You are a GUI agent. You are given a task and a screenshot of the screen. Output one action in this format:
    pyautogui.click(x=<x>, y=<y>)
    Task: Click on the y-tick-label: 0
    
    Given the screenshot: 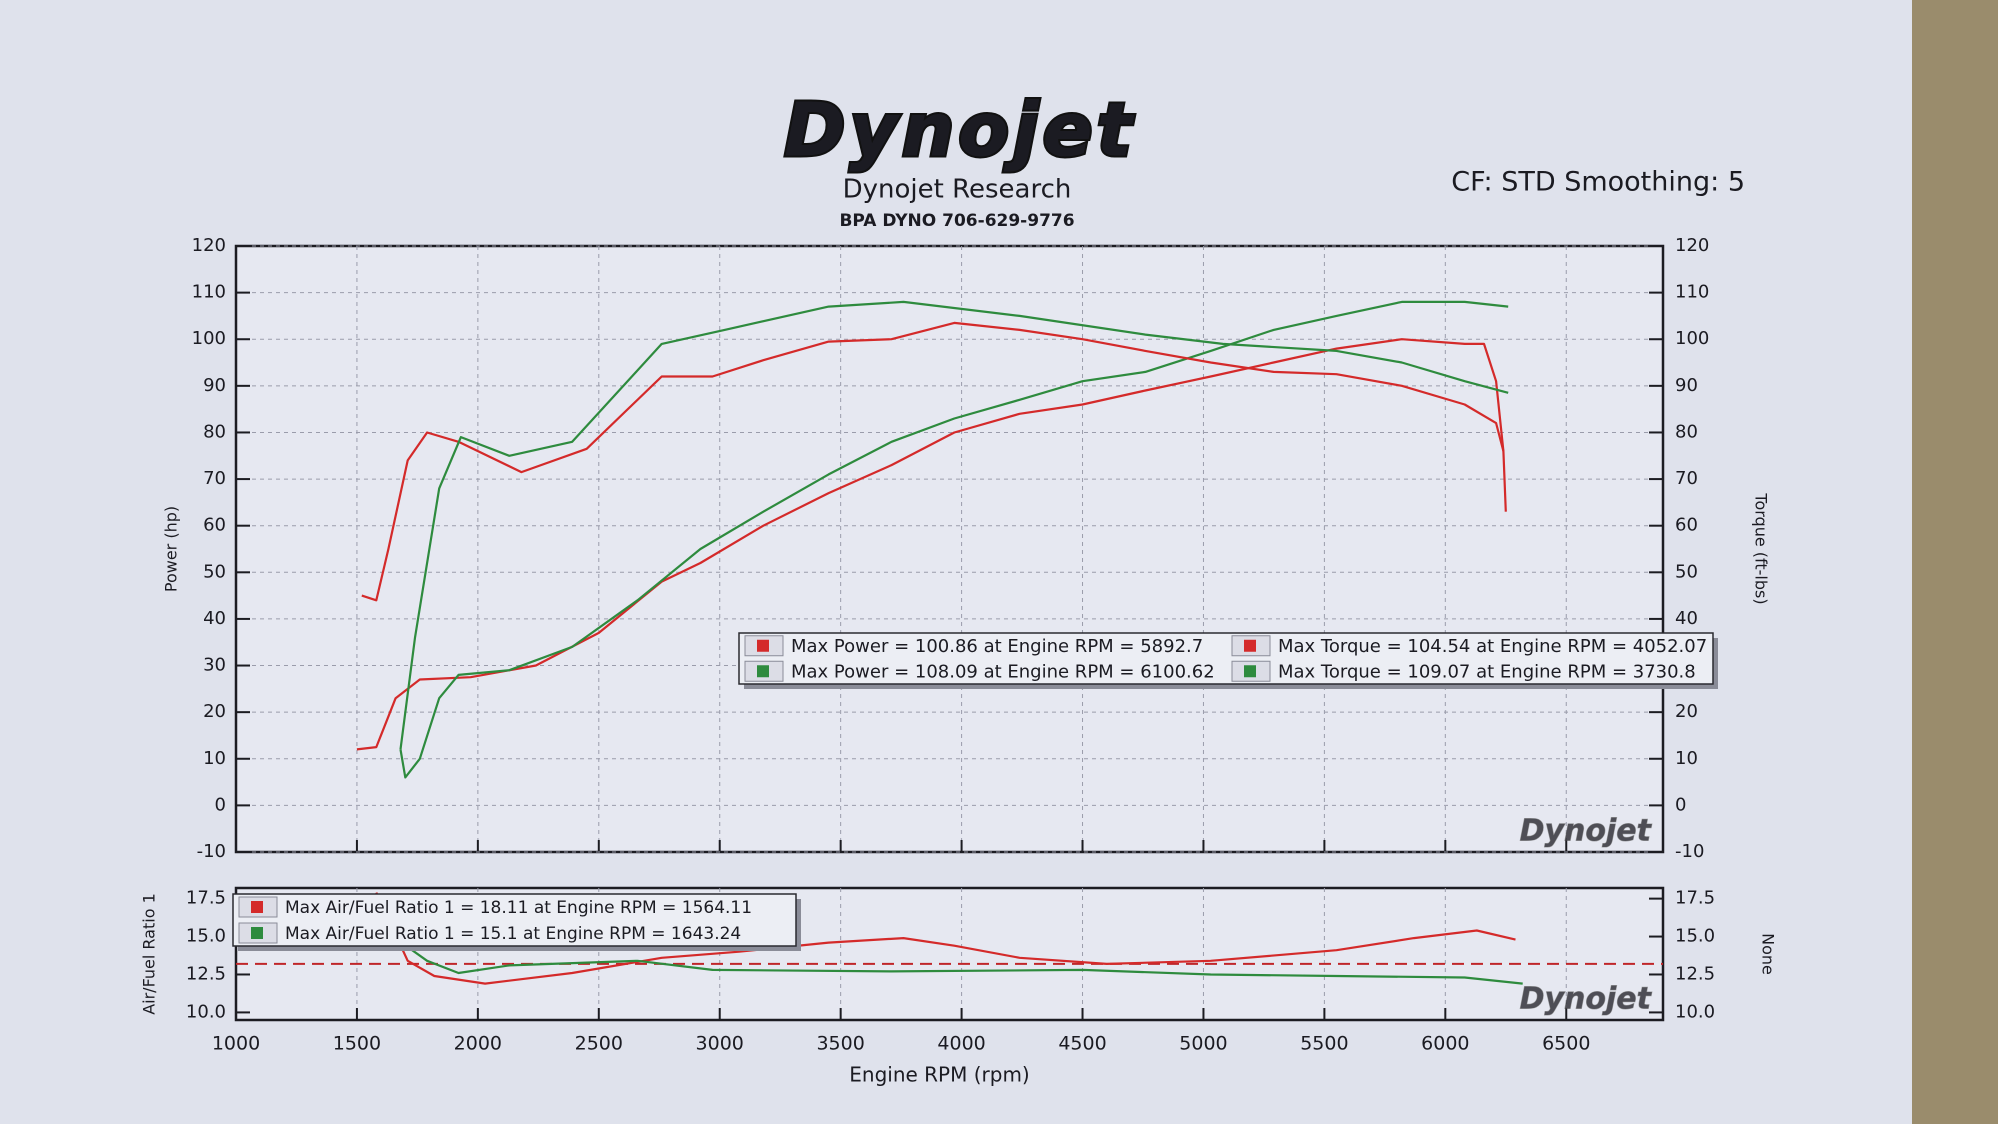 What is the action you would take?
    pyautogui.click(x=220, y=804)
    